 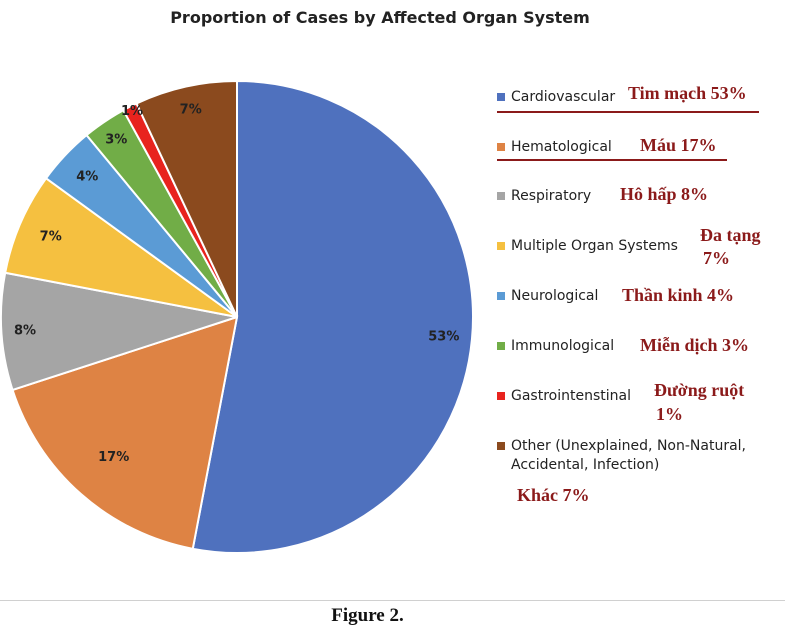 What do you see at coordinates (628, 112) in the screenshot?
I see `underline-cardiovascular` at bounding box center [628, 112].